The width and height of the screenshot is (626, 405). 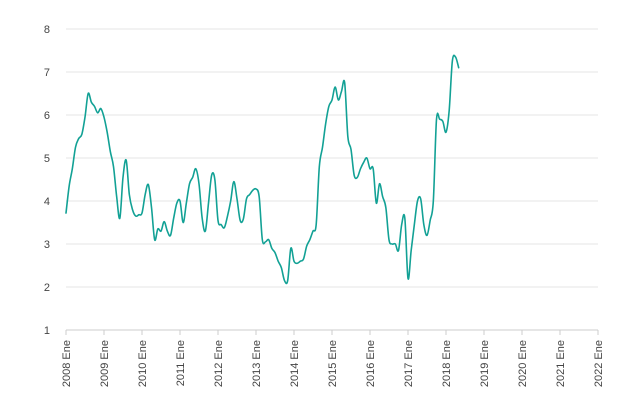 What do you see at coordinates (47, 116) in the screenshot?
I see `y-tick-label: 6` at bounding box center [47, 116].